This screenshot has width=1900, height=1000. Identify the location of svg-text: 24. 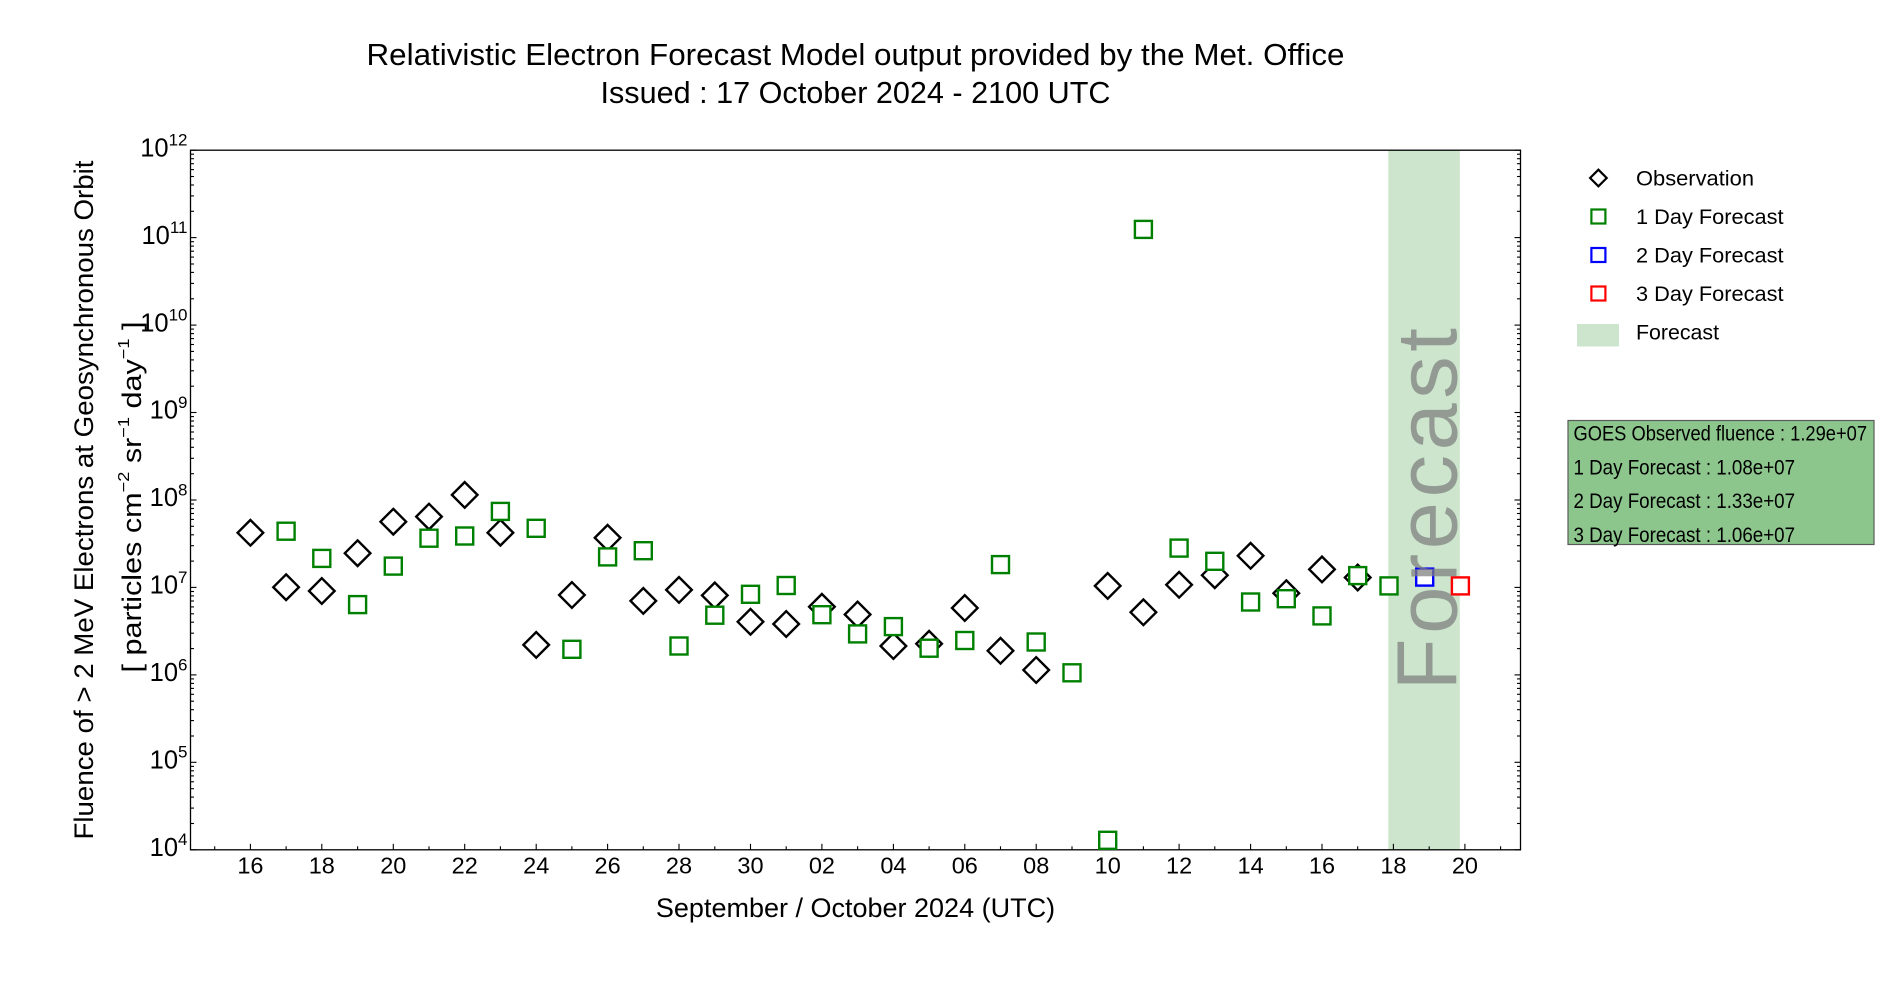
(536, 866).